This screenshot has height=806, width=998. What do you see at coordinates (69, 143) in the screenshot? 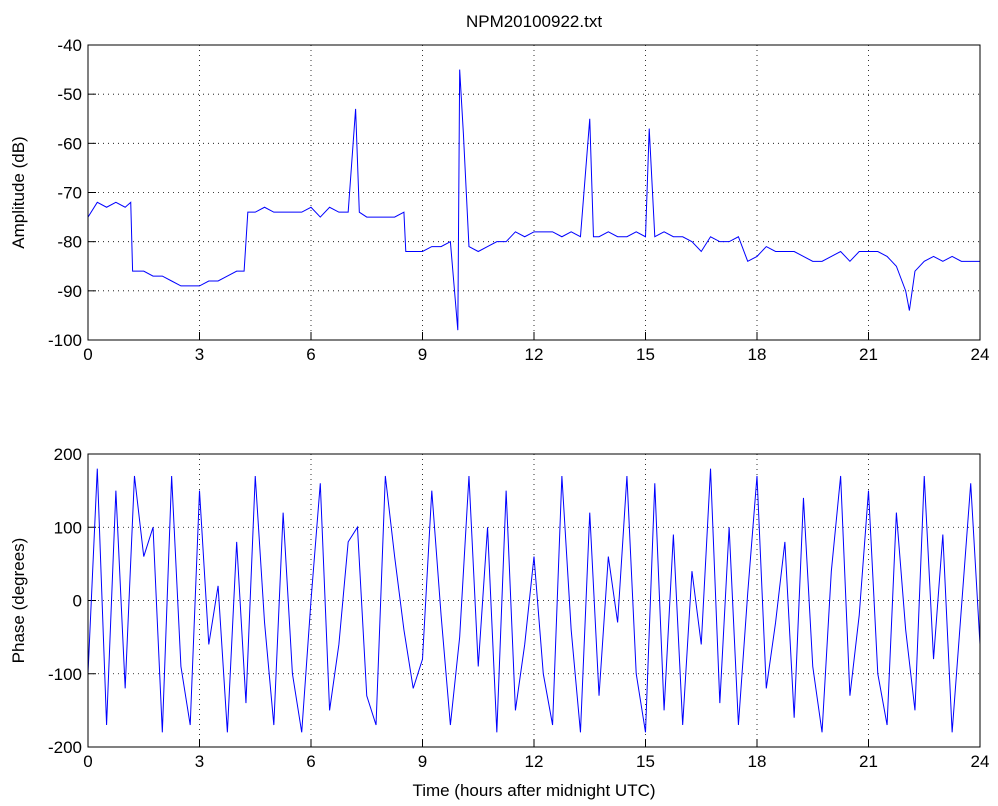
I see `y-tick-label: -60` at bounding box center [69, 143].